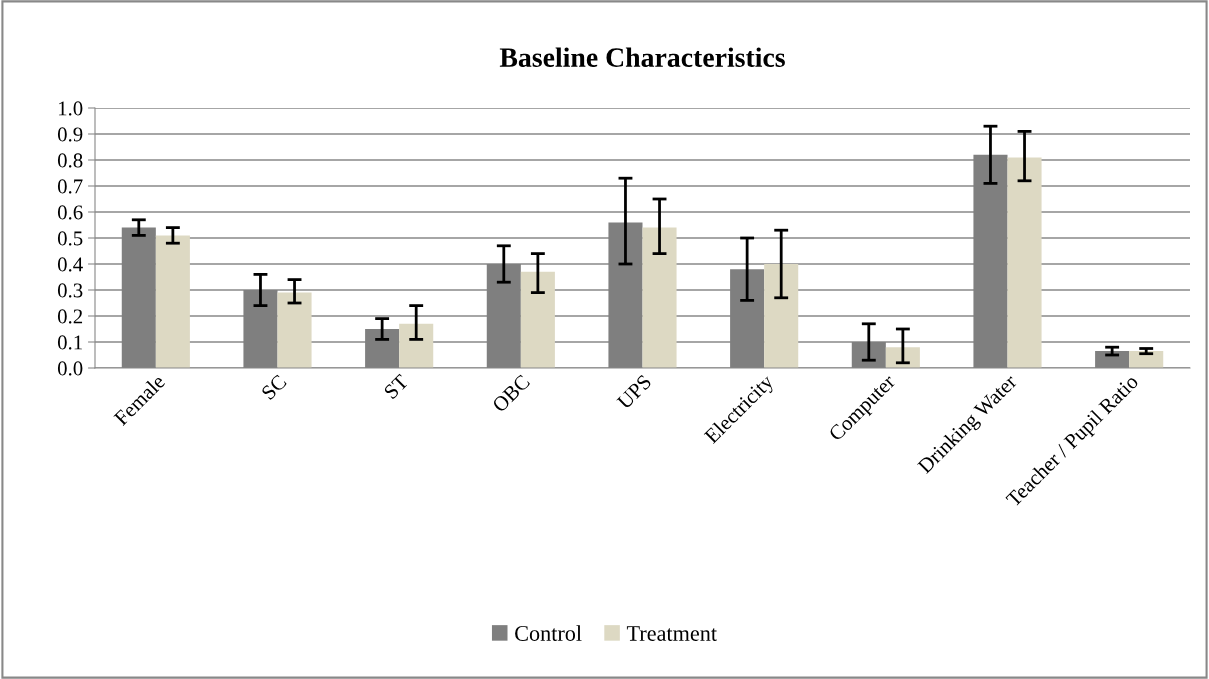  What do you see at coordinates (70, 212) in the screenshot?
I see `y-tick-label: 0.6` at bounding box center [70, 212].